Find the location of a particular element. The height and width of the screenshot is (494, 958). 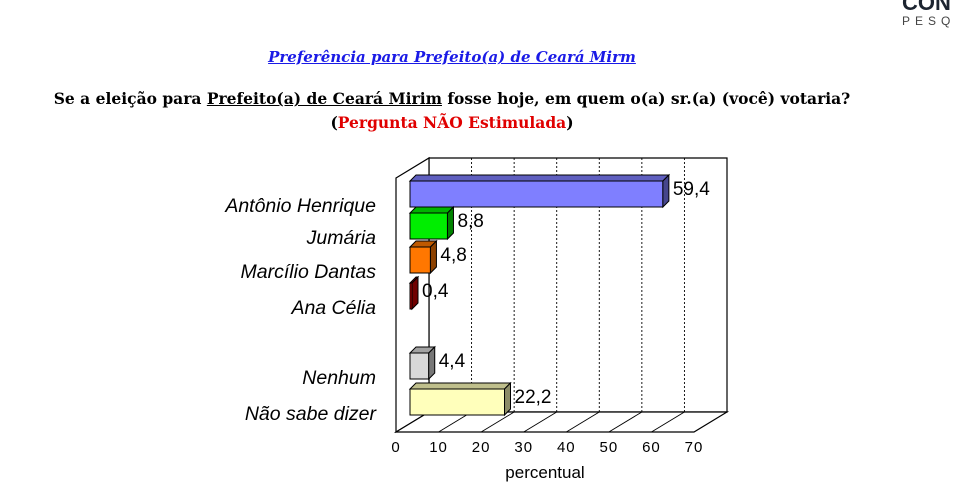

logo-line-2: PESQ is located at coordinates (929, 21).